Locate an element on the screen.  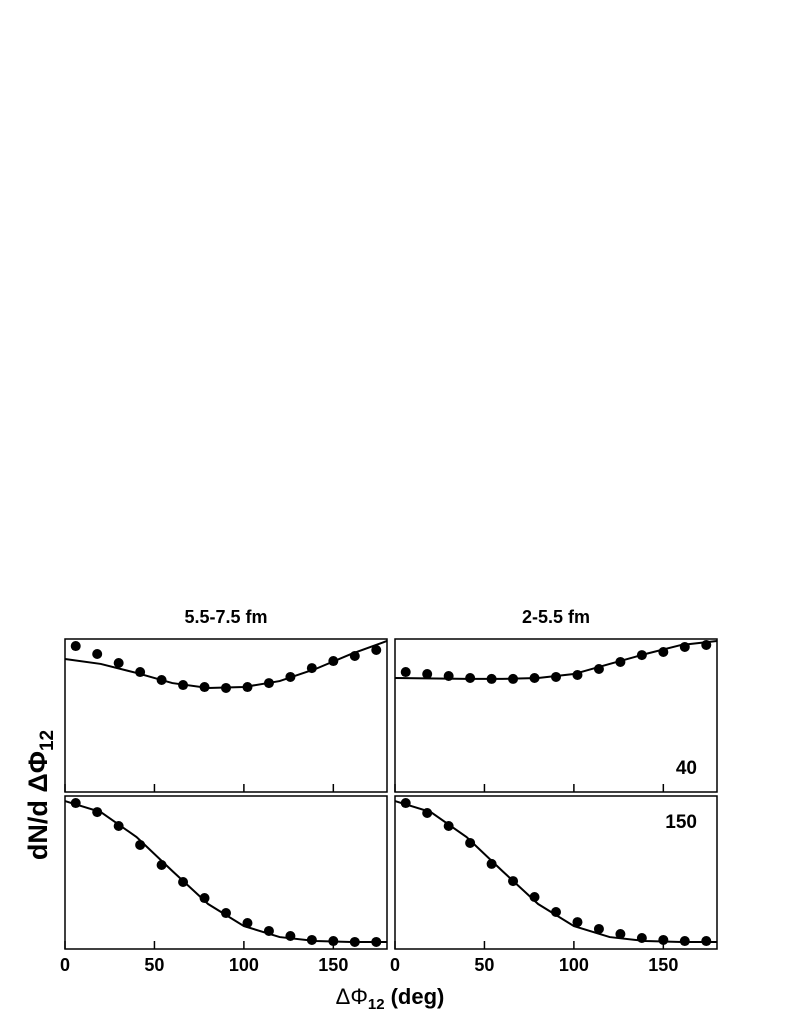
x-label-text: ΔΦ is located at coordinates (352, 996).